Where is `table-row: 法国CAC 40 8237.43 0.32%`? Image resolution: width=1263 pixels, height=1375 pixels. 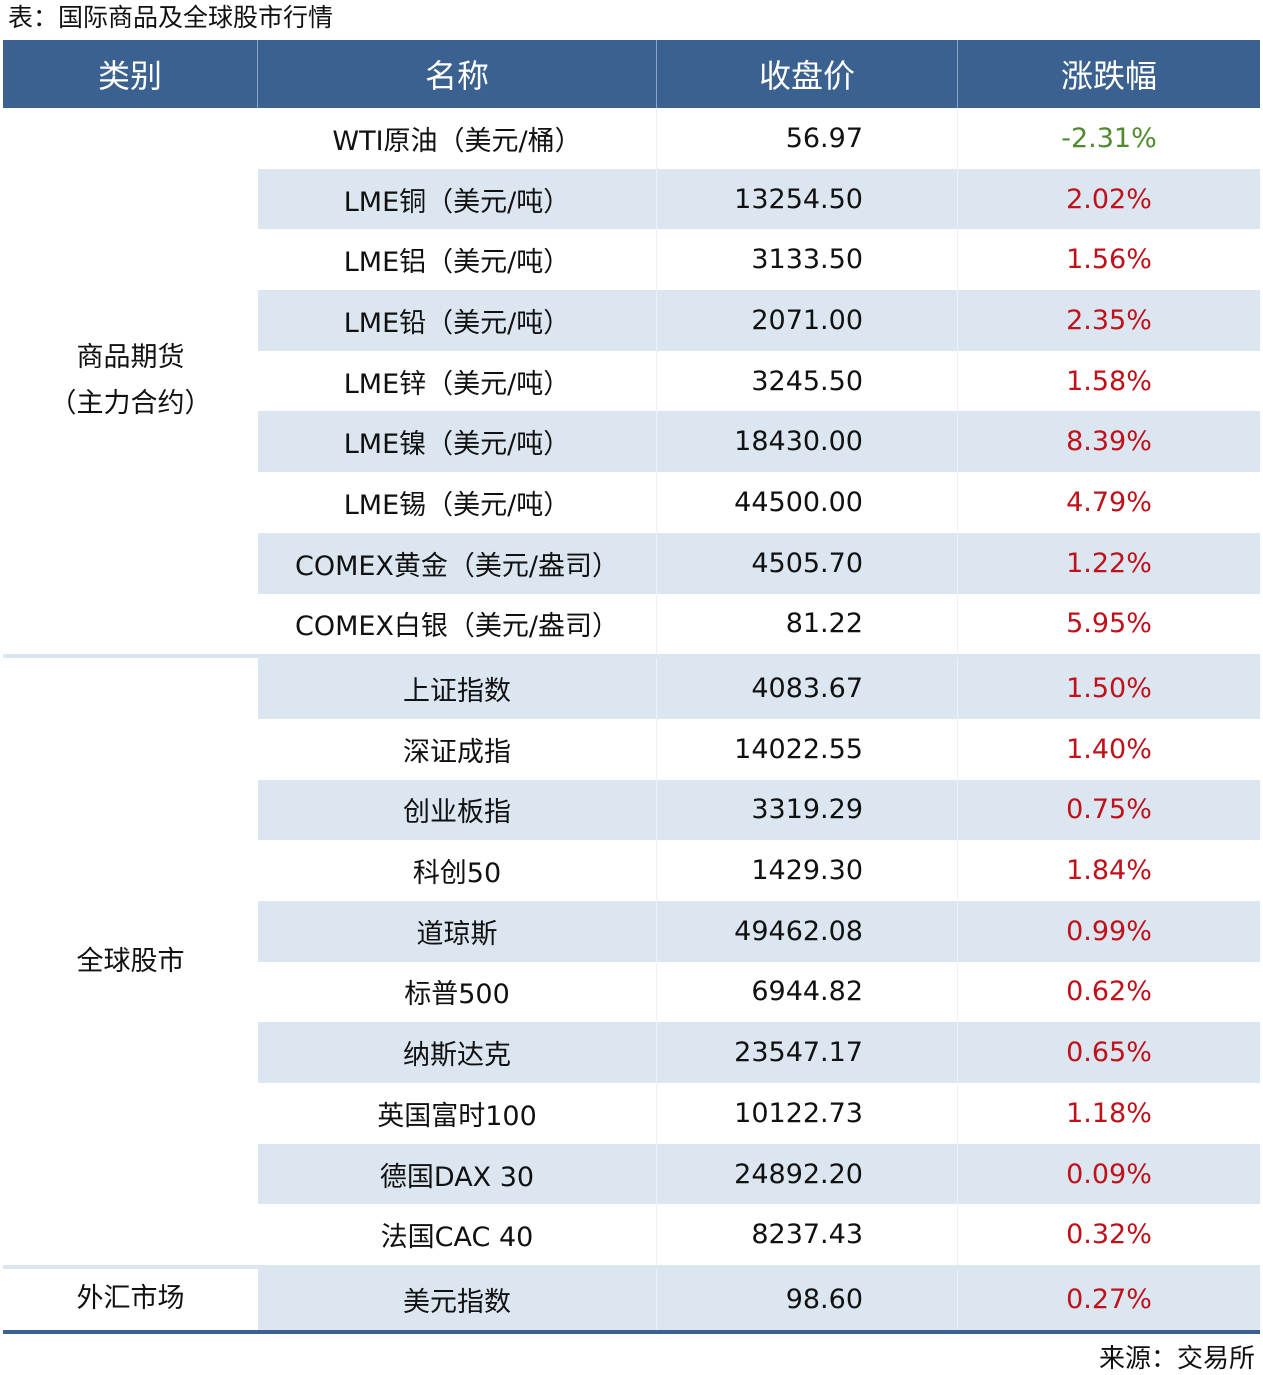 table-row: 法国CAC 40 8237.43 0.32% is located at coordinates (631, 1235).